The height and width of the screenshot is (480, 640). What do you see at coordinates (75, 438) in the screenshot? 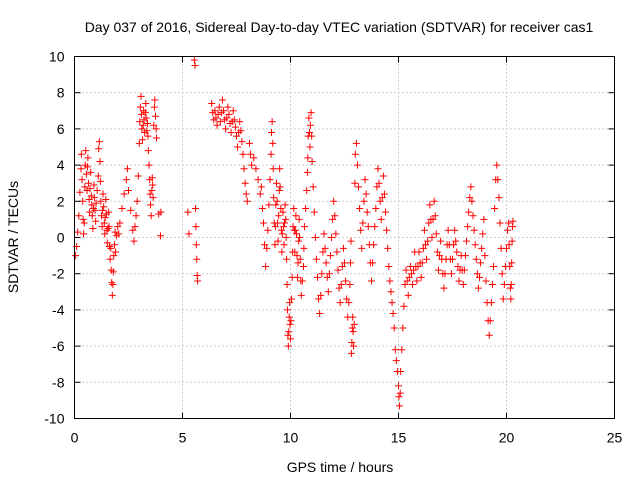
I see `x-tick-label: 0` at bounding box center [75, 438].